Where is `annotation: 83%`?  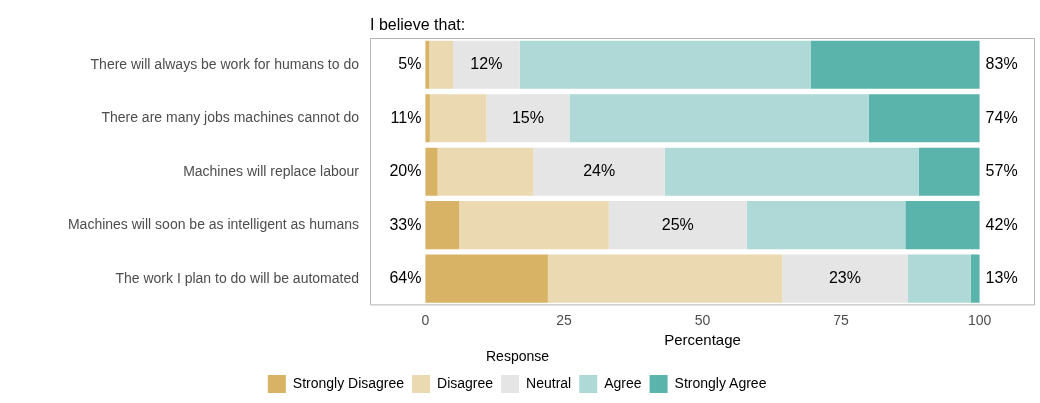
annotation: 83% is located at coordinates (1001, 64).